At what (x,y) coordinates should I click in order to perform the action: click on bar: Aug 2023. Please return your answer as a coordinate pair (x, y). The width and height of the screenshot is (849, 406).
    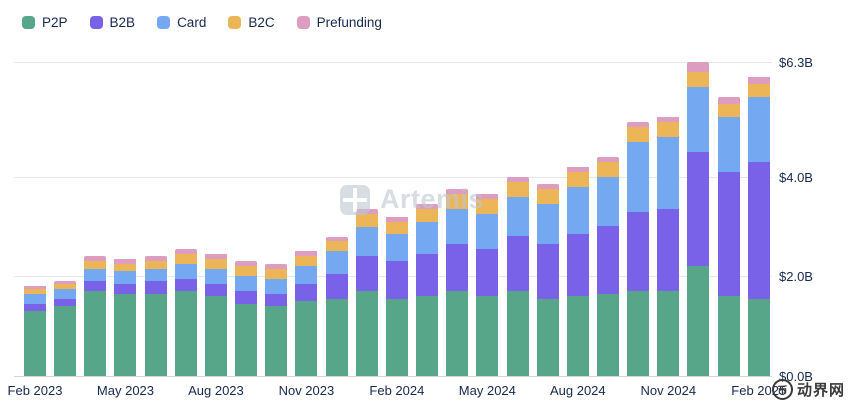
    Looking at the image, I should click on (216, 325).